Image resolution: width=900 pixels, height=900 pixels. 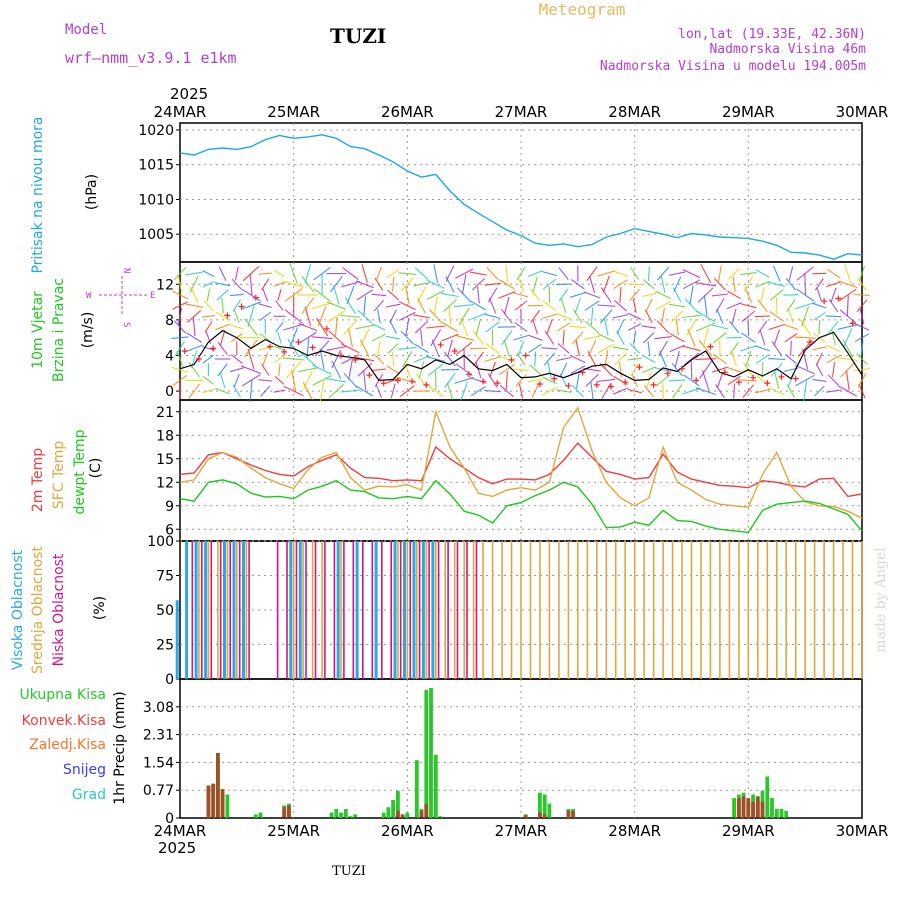 What do you see at coordinates (293, 831) in the screenshot?
I see `x-bottom-tick-label: 25MAR` at bounding box center [293, 831].